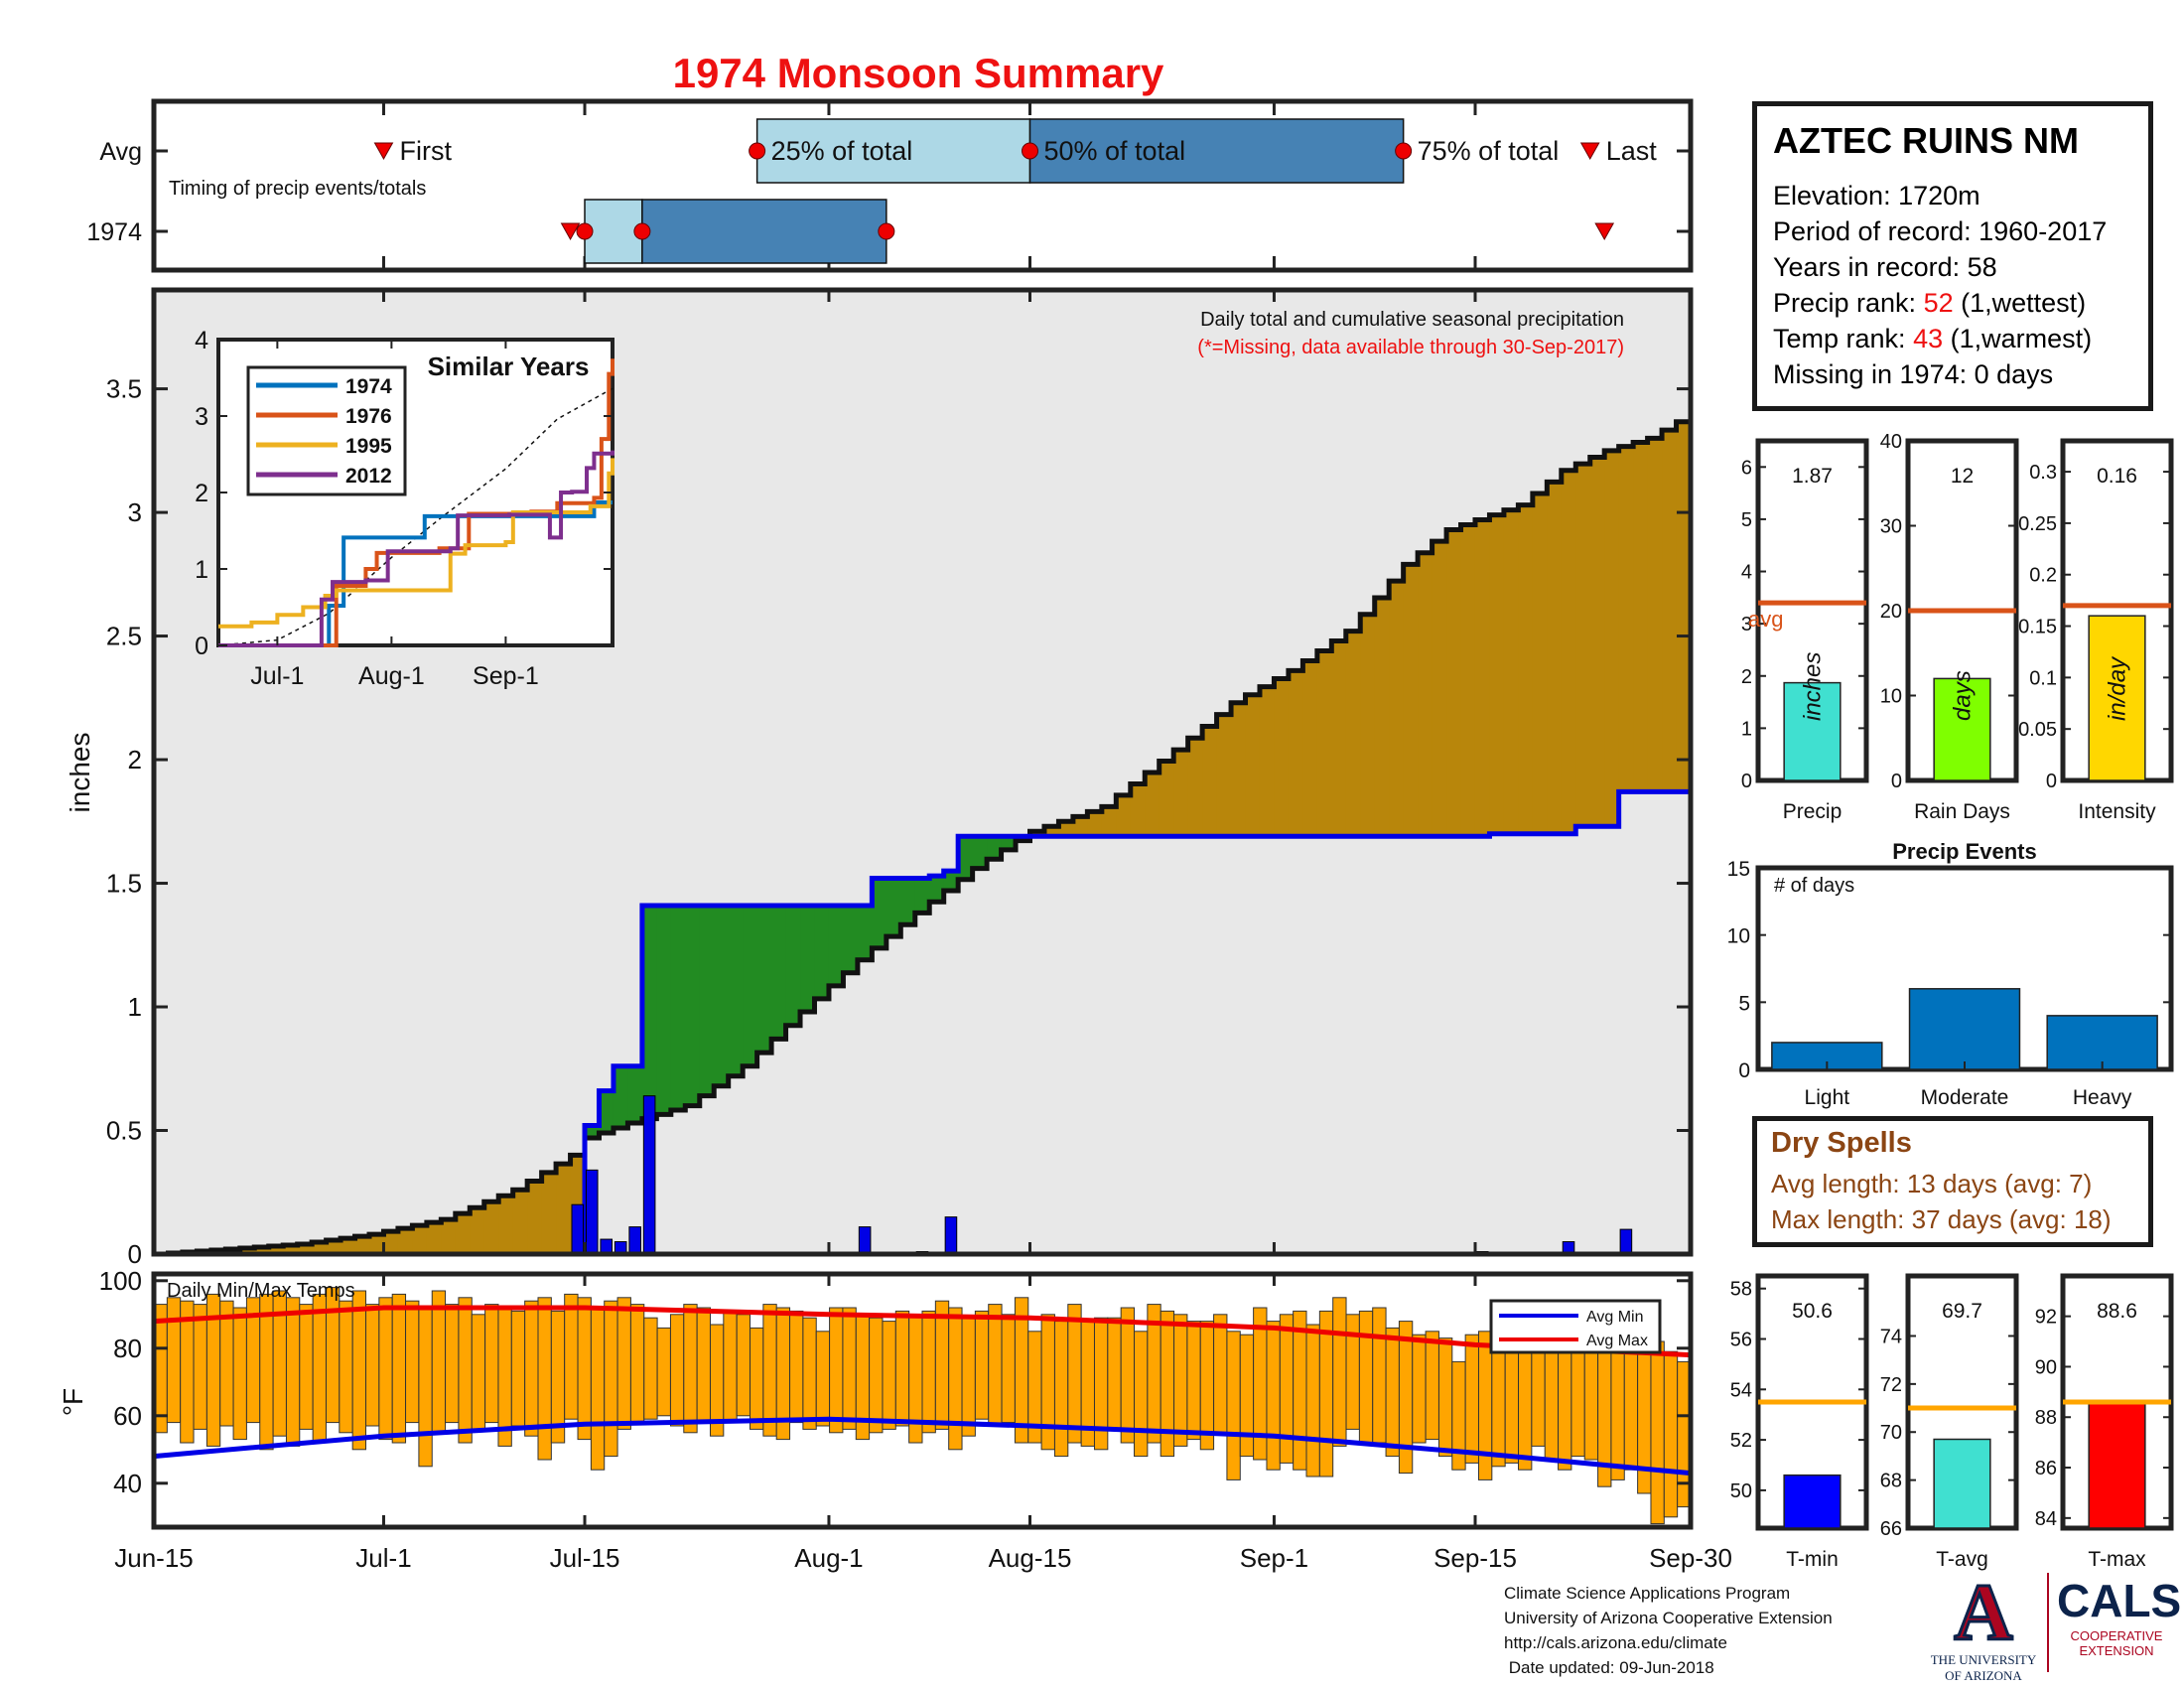 The height and width of the screenshot is (1688, 2184). I want to click on temp-ytick-label: 60, so click(127, 1416).